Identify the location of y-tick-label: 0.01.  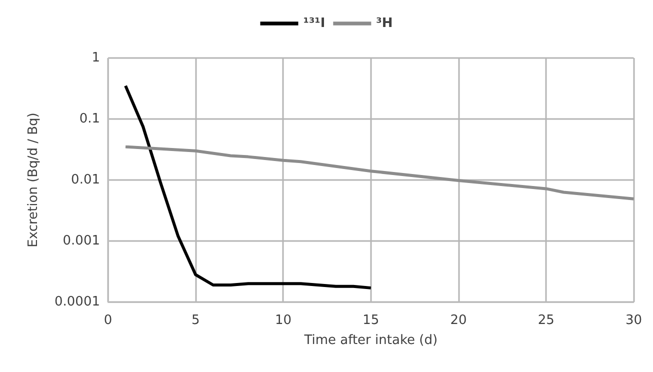
(85, 180).